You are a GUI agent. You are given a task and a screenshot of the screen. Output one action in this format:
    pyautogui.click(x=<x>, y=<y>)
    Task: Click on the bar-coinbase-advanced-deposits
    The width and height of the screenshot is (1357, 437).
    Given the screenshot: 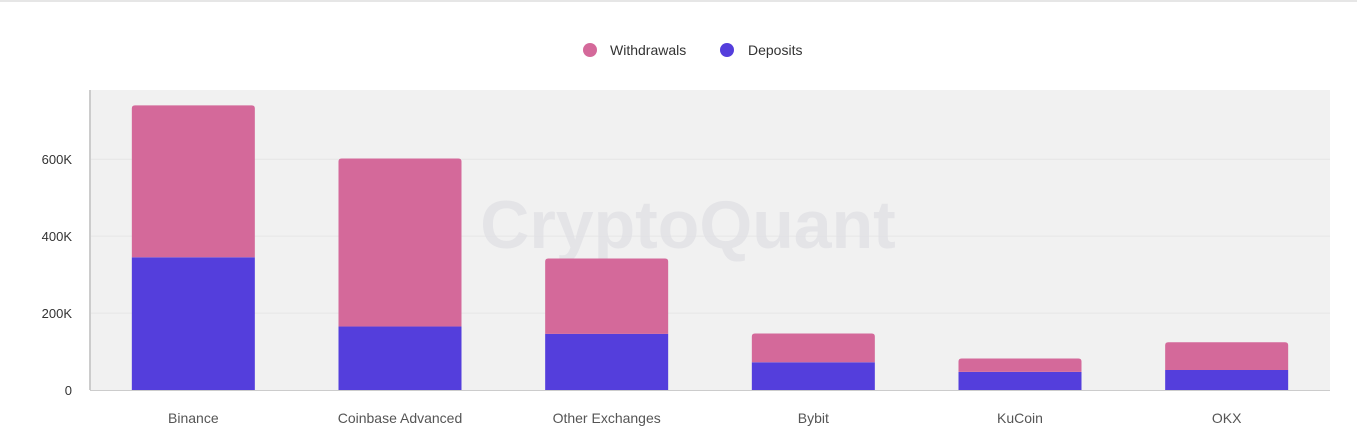 What is the action you would take?
    pyautogui.click(x=400, y=358)
    